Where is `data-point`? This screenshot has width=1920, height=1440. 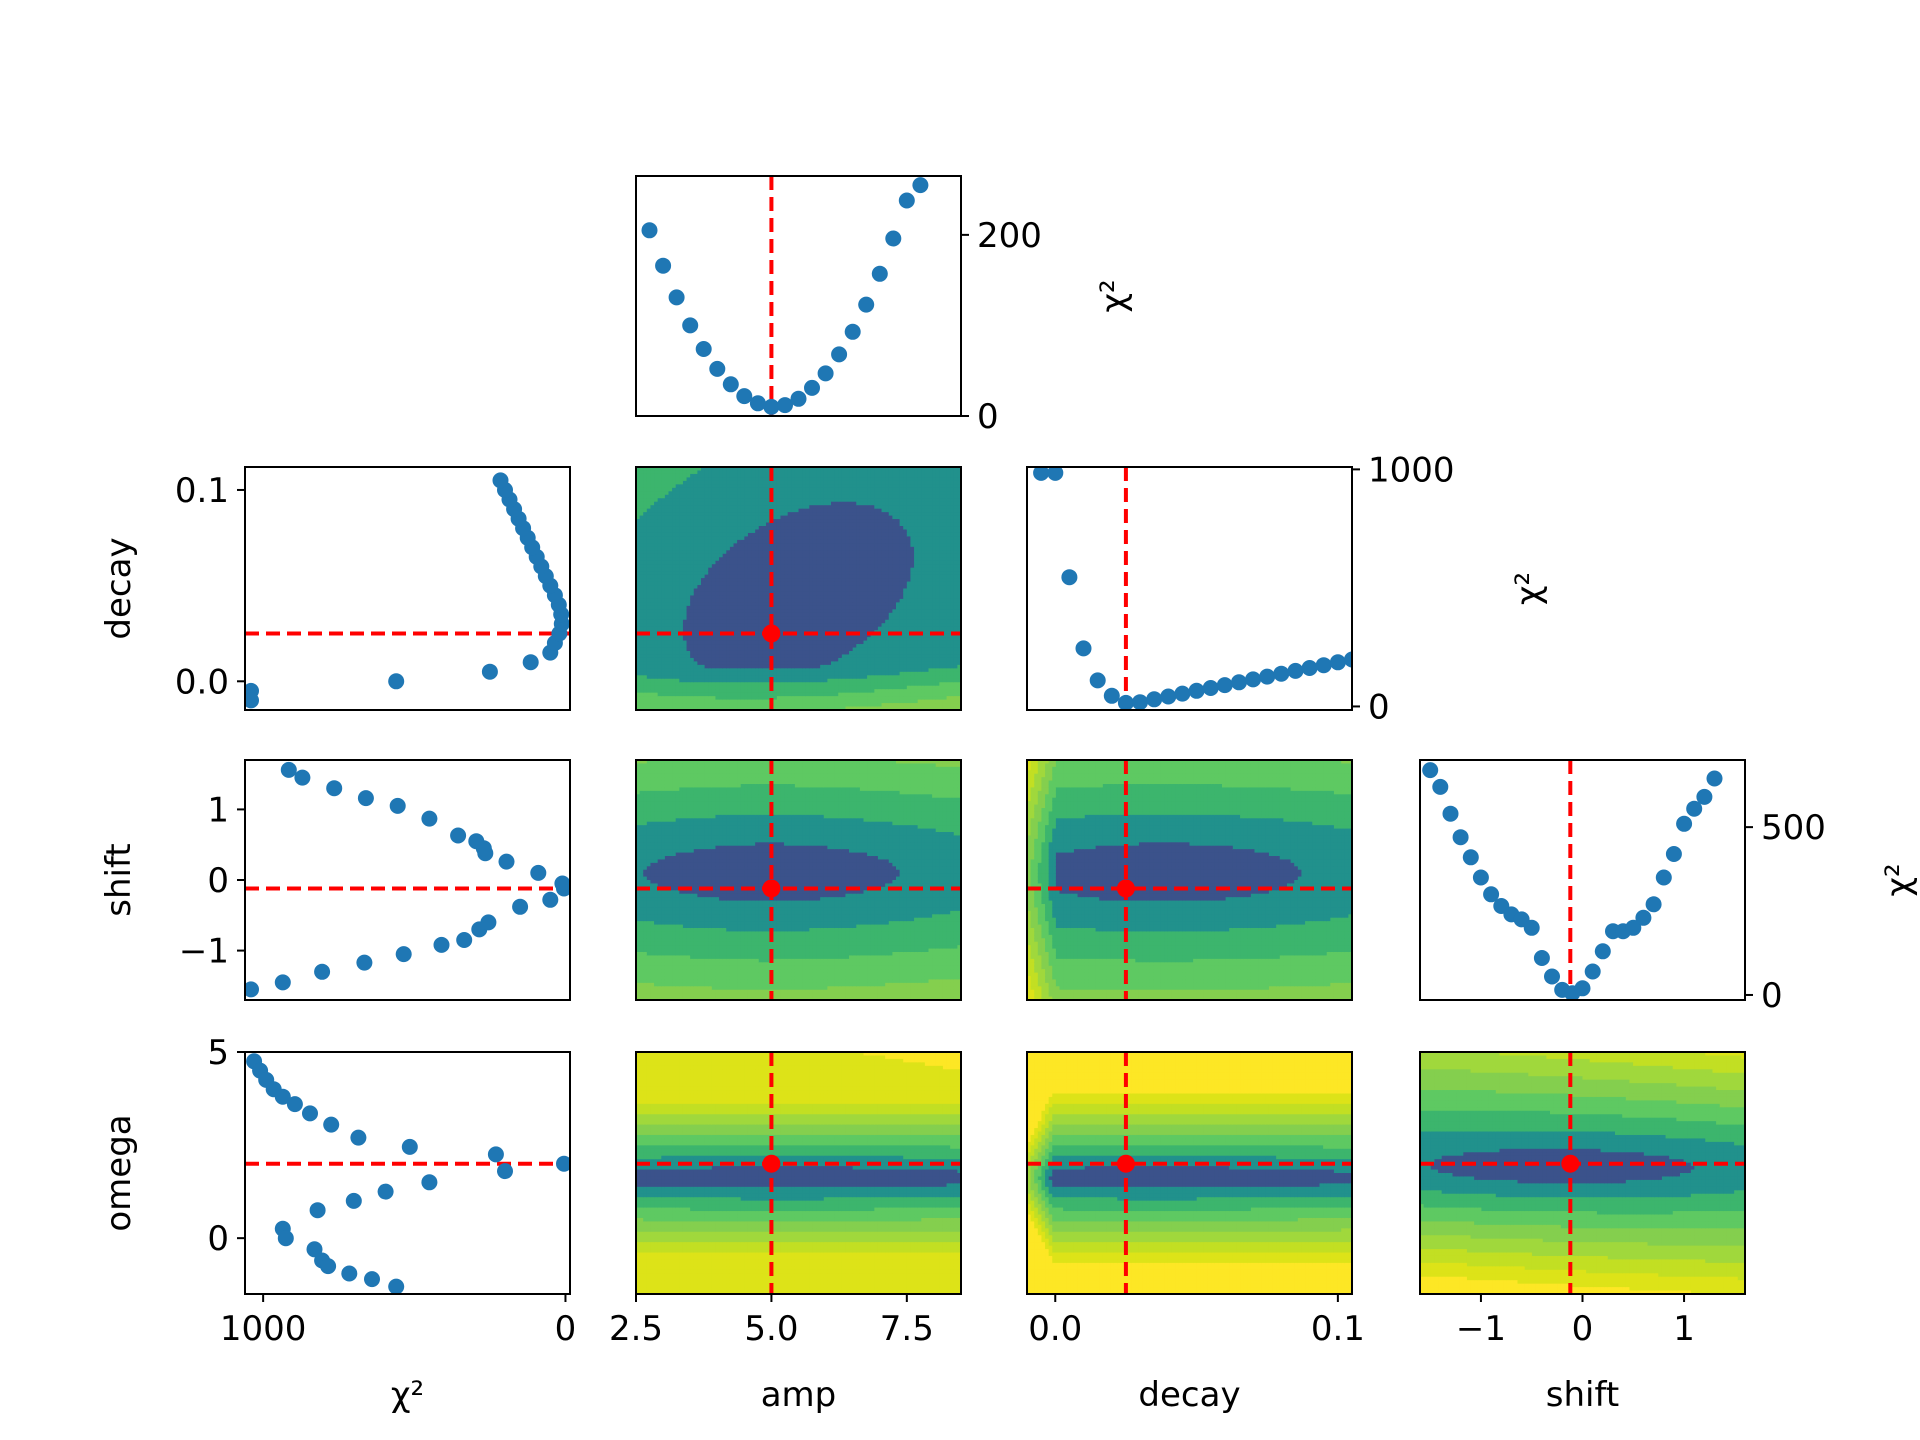
data-point is located at coordinates (757, 403).